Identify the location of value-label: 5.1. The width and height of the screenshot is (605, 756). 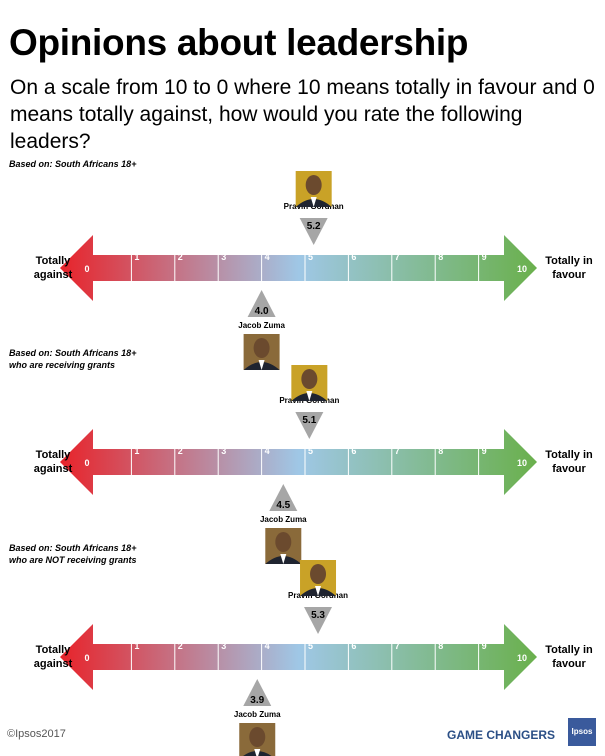
(309, 420).